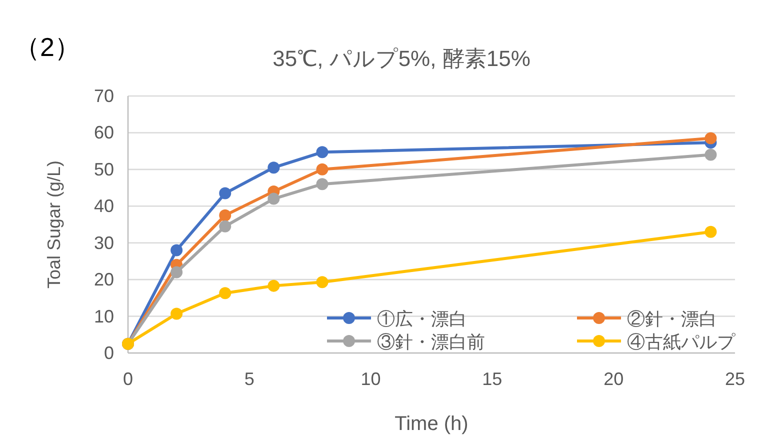 The image size is (763, 437). Describe the element at coordinates (735, 379) in the screenshot. I see `x-tick-label: 25` at that location.